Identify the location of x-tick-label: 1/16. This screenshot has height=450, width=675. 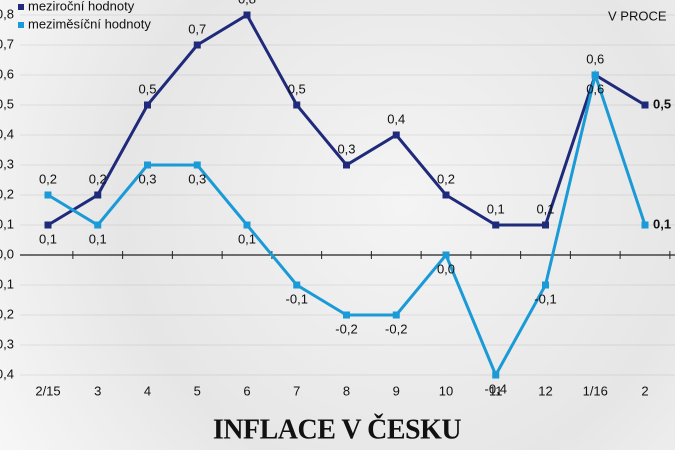
(595, 390).